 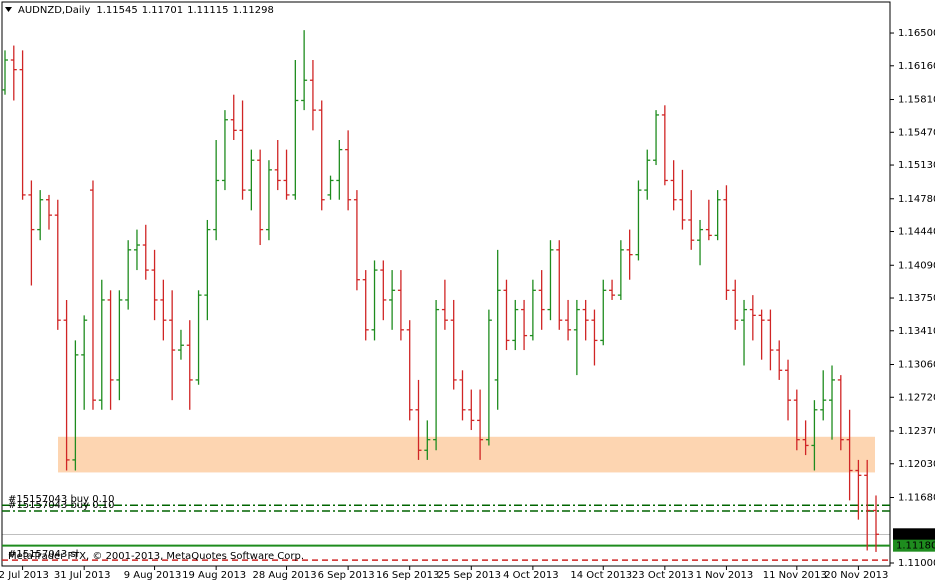 What do you see at coordinates (916, 431) in the screenshot?
I see `y-tick-label: 1.12370` at bounding box center [916, 431].